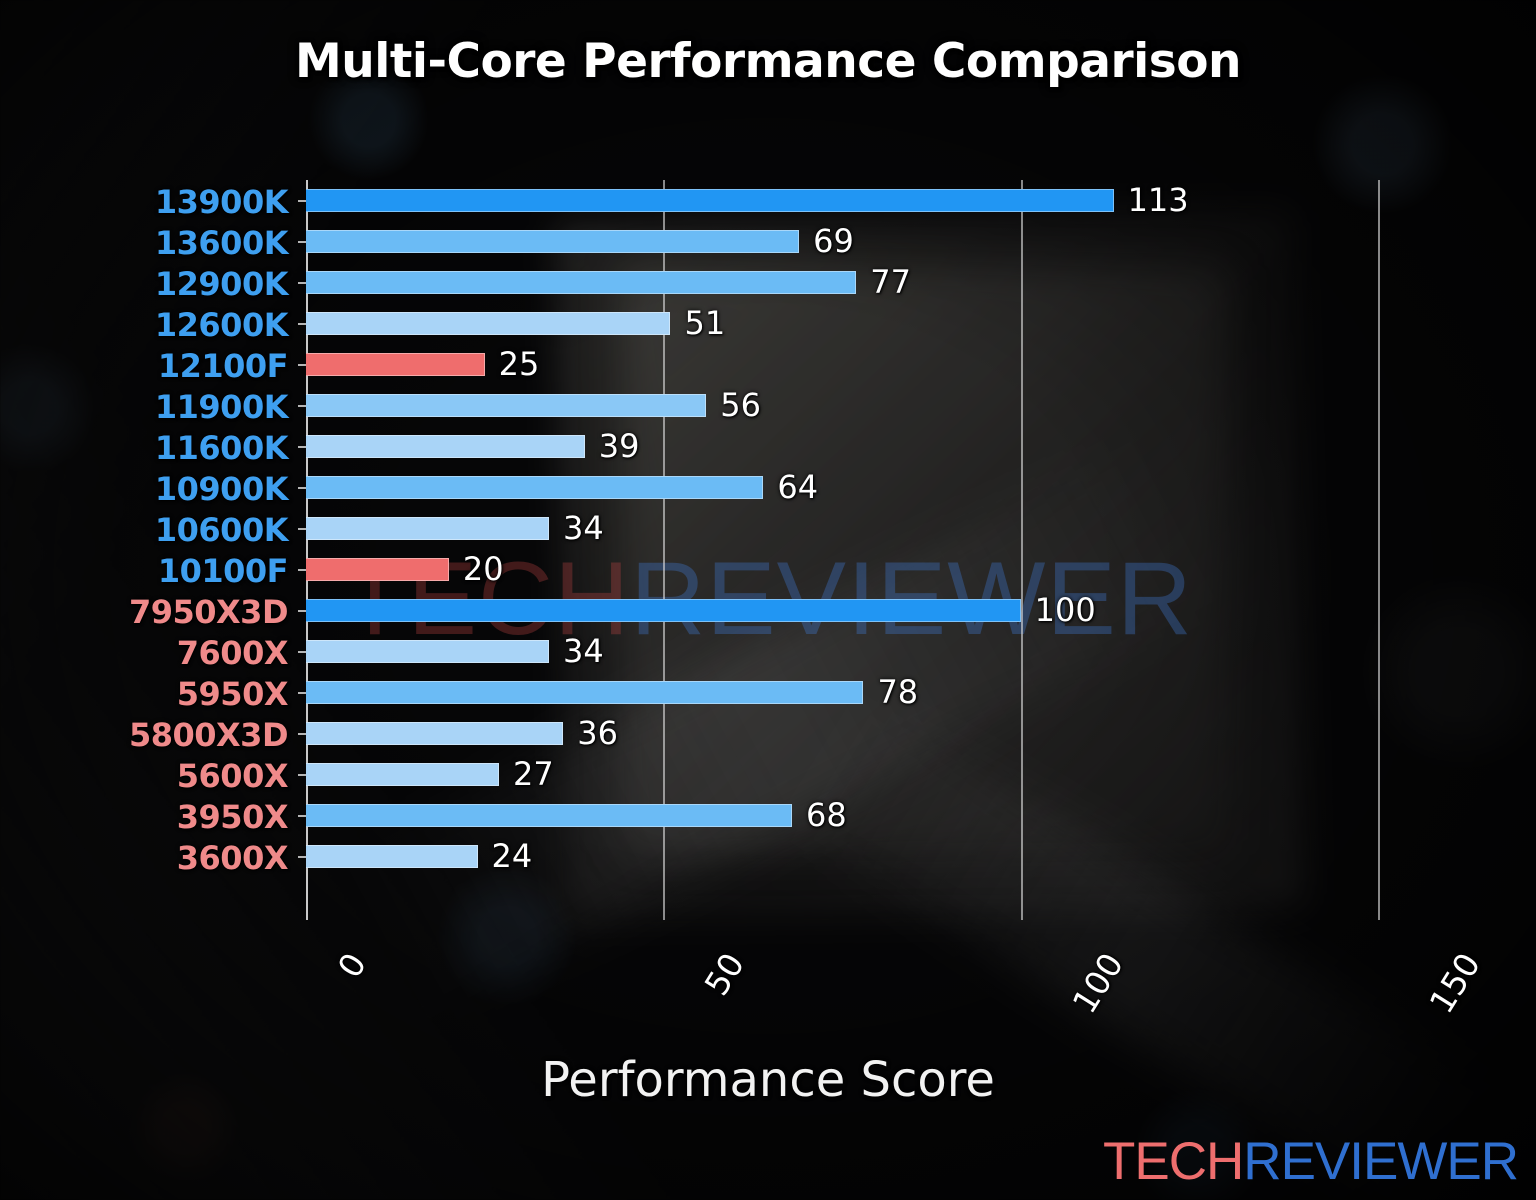 The image size is (1536, 1200). Describe the element at coordinates (221, 407) in the screenshot. I see `y-label-11900k: 11900K` at that location.